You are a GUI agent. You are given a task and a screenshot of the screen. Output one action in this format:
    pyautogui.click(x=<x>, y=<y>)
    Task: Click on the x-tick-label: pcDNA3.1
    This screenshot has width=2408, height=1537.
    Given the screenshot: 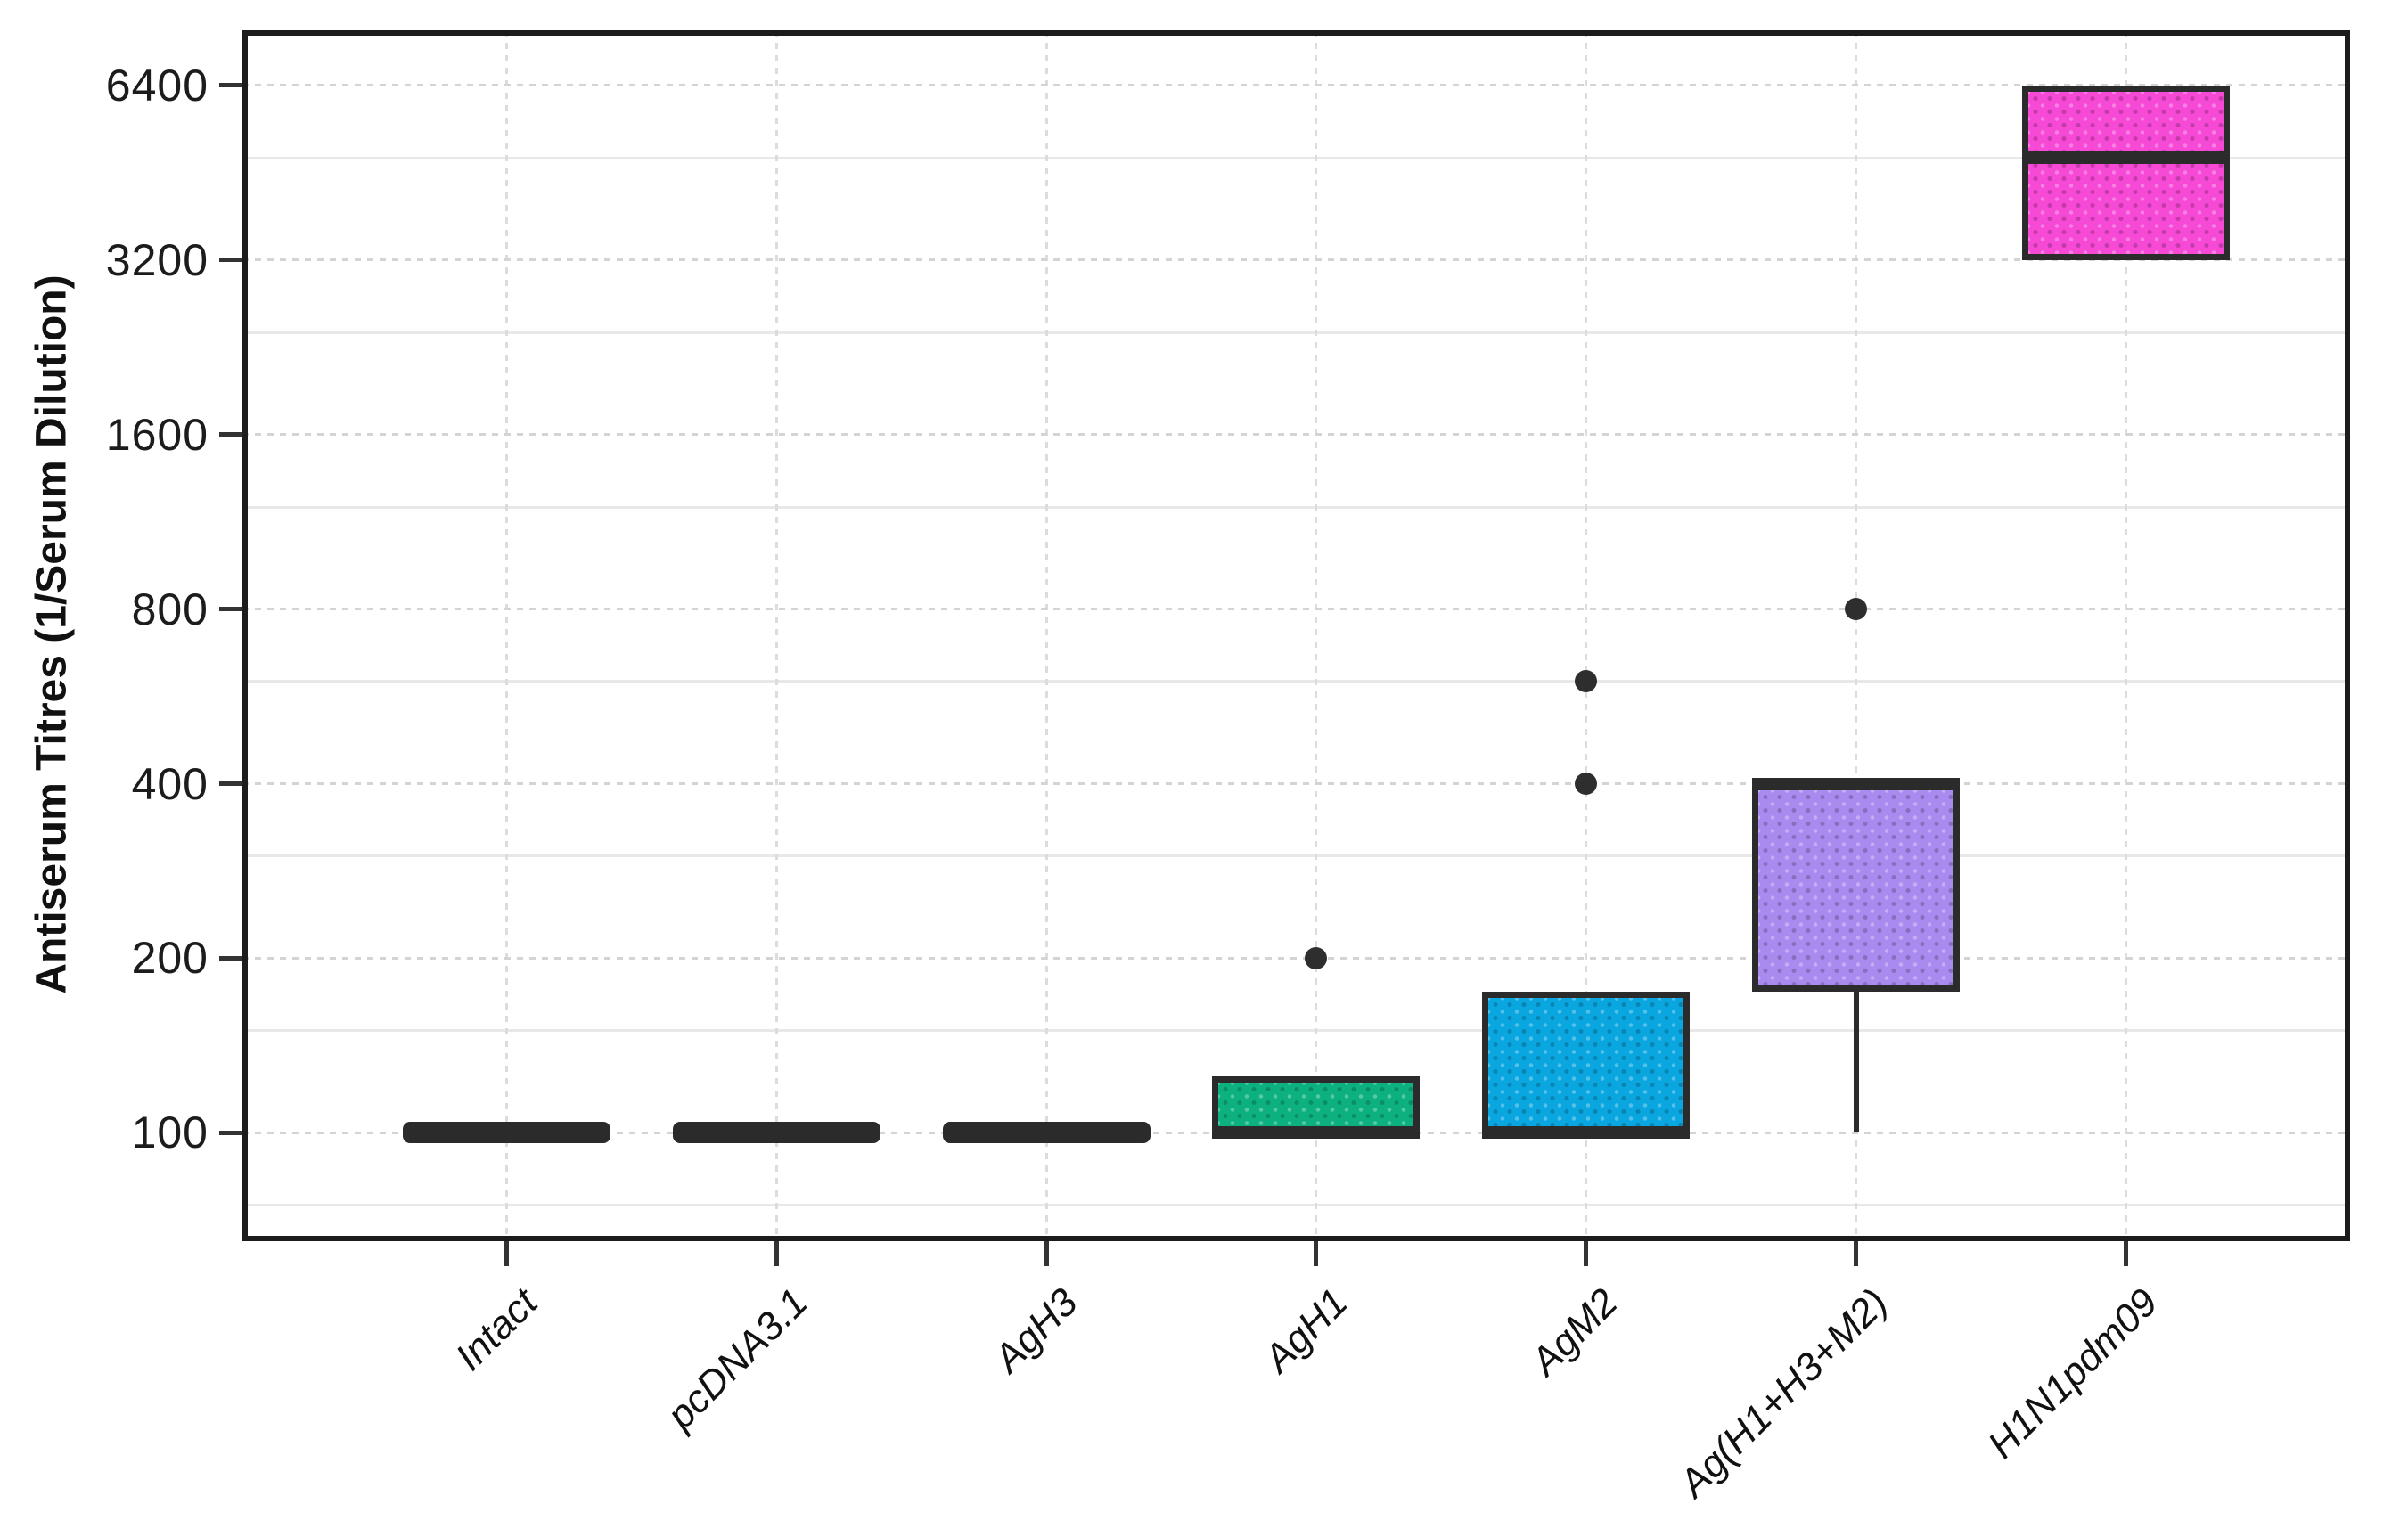 What is the action you would take?
    pyautogui.click(x=737, y=1359)
    